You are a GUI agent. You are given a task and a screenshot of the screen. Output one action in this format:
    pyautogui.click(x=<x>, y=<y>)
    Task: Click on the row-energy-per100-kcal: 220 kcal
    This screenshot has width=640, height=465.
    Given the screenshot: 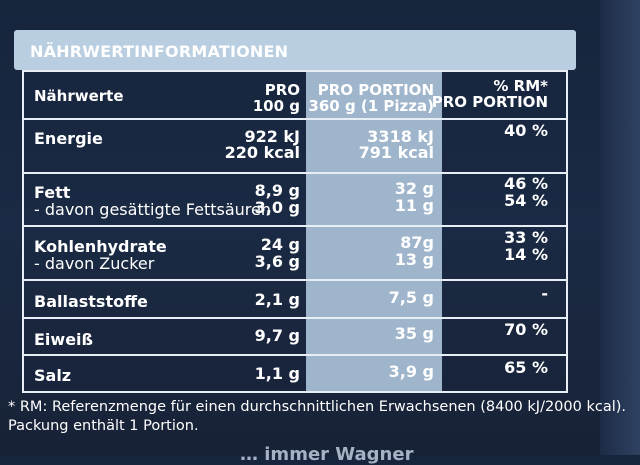 What is the action you would take?
    pyautogui.click(x=262, y=152)
    